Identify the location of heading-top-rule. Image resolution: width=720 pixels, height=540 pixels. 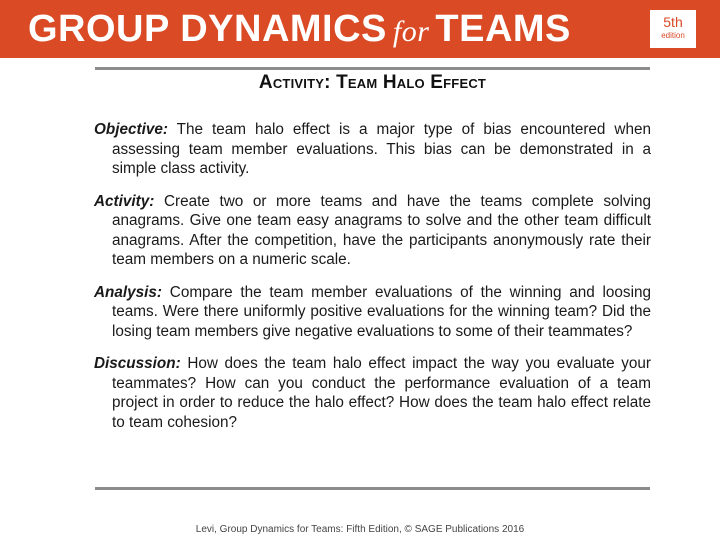
(372, 68).